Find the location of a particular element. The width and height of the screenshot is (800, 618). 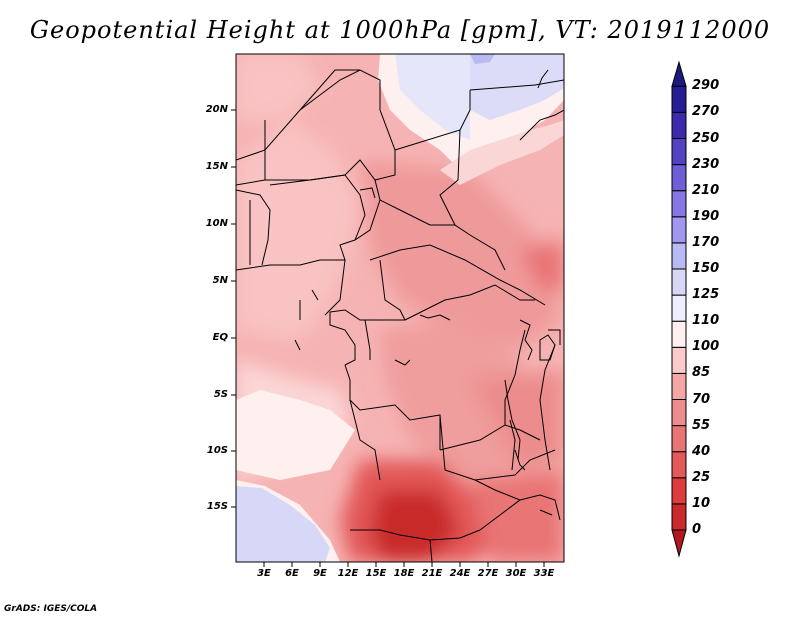

colorbar-level-label: 25 is located at coordinates (701, 477).